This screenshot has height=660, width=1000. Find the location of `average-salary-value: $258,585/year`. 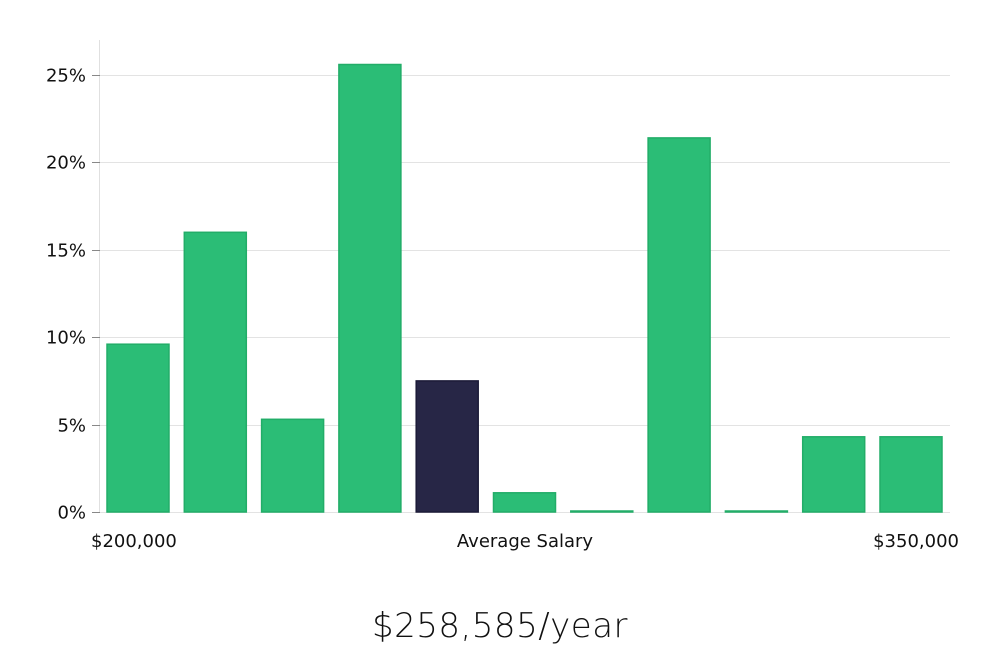

average-salary-value: $258,585/year is located at coordinates (500, 626).